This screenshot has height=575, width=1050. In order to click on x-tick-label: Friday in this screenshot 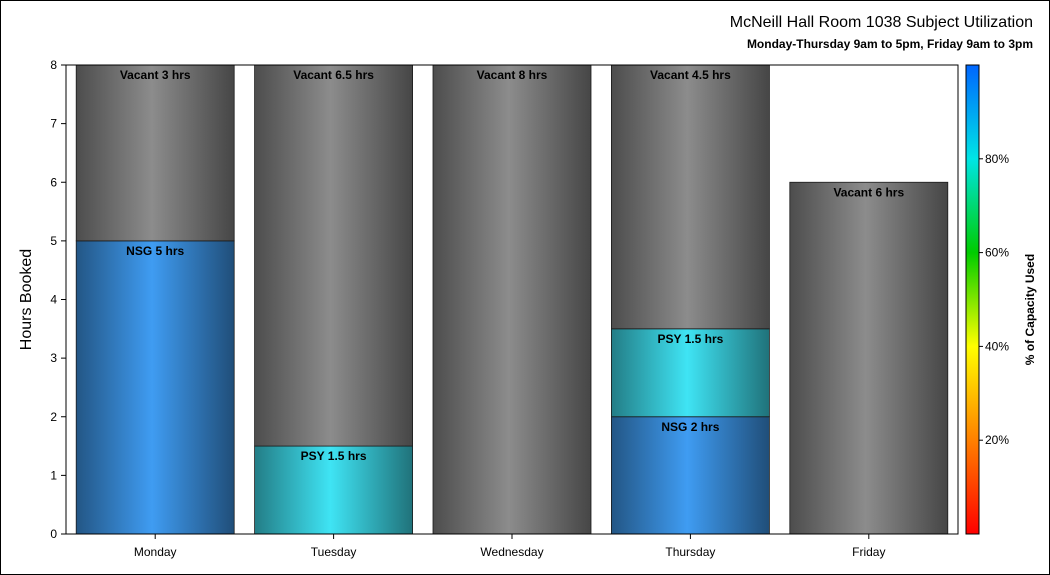, I will do `click(868, 552)`.